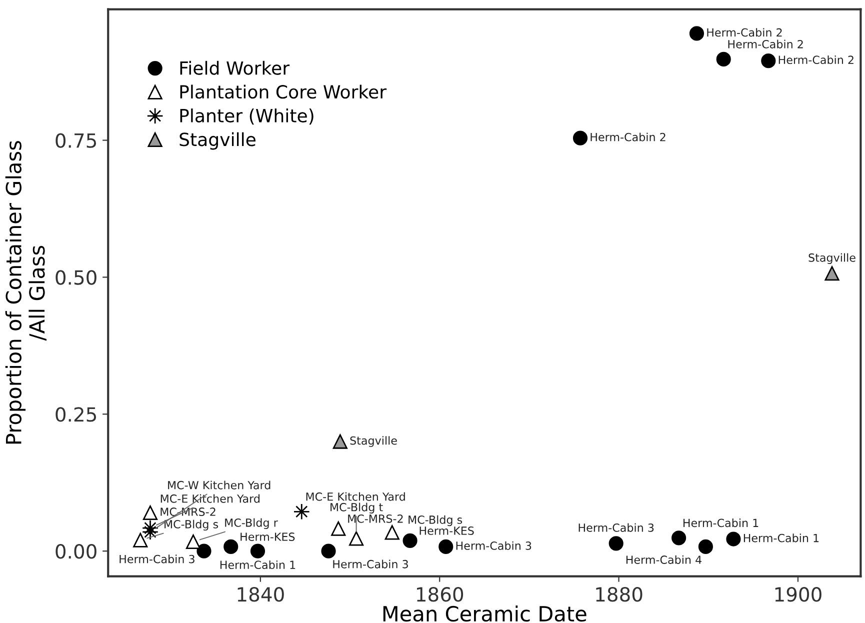  Describe the element at coordinates (25, 292) in the screenshot. I see `y-axis-title: Proportion of Container Glass /All Glass` at that location.